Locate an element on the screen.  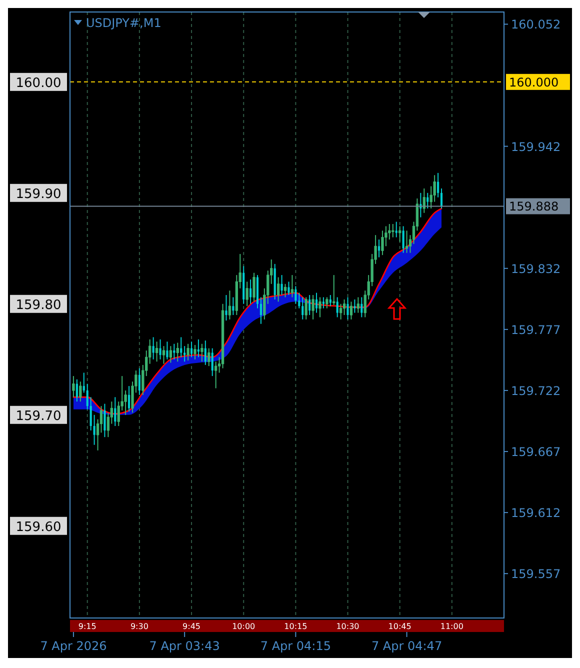
ref-line-label: 160.000 is located at coordinates (534, 82).